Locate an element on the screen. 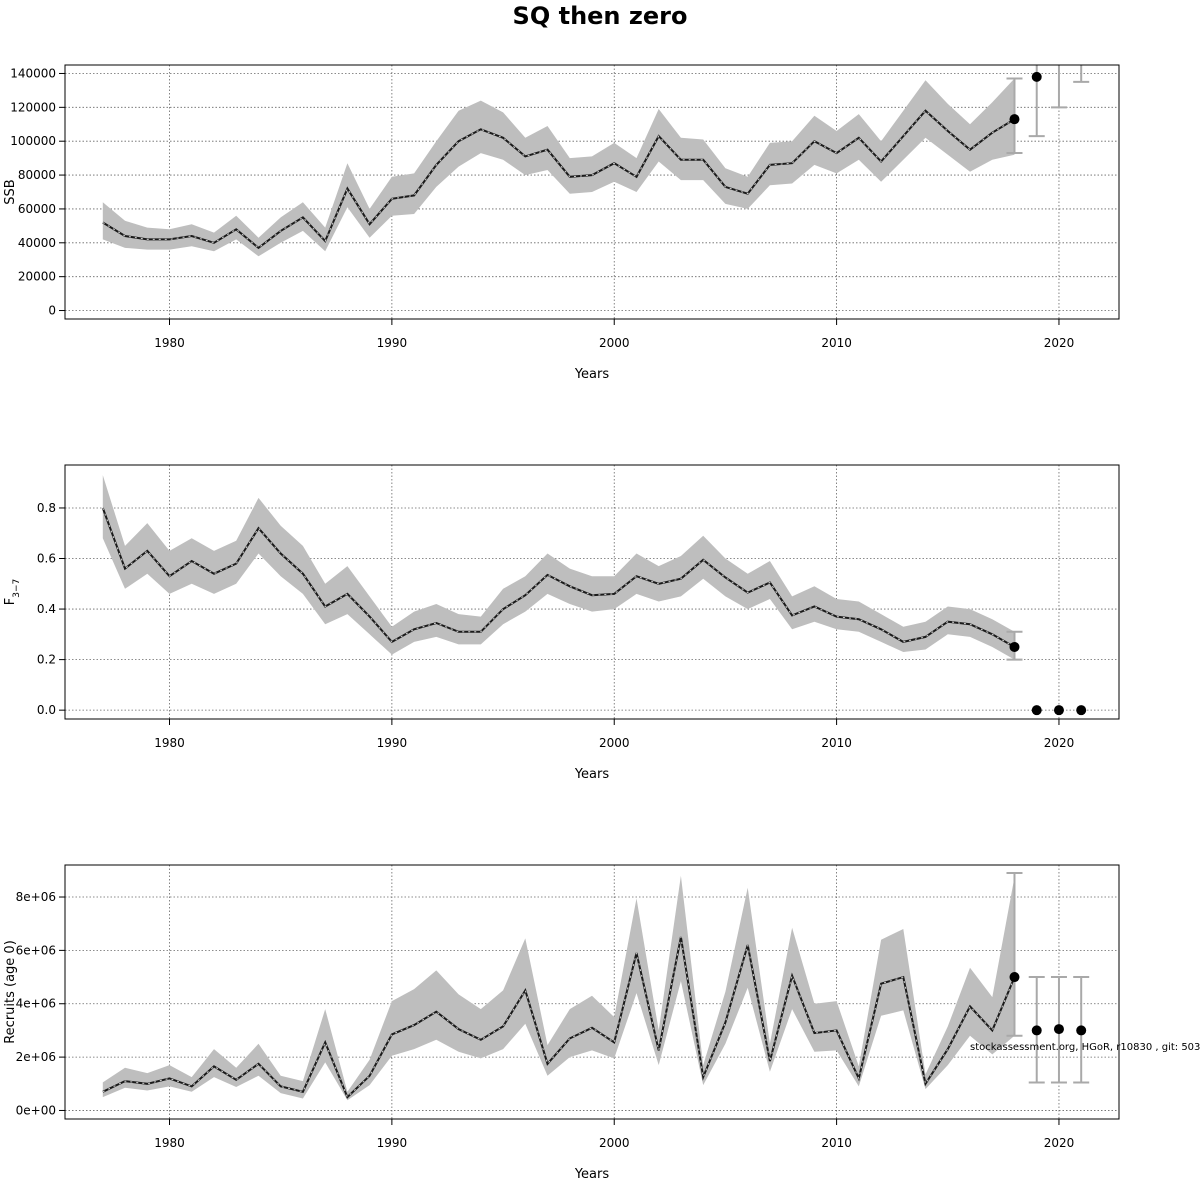 This screenshot has height=1200, width=1200. ssb-x-tick-label-2010: 2010 is located at coordinates (836, 343).